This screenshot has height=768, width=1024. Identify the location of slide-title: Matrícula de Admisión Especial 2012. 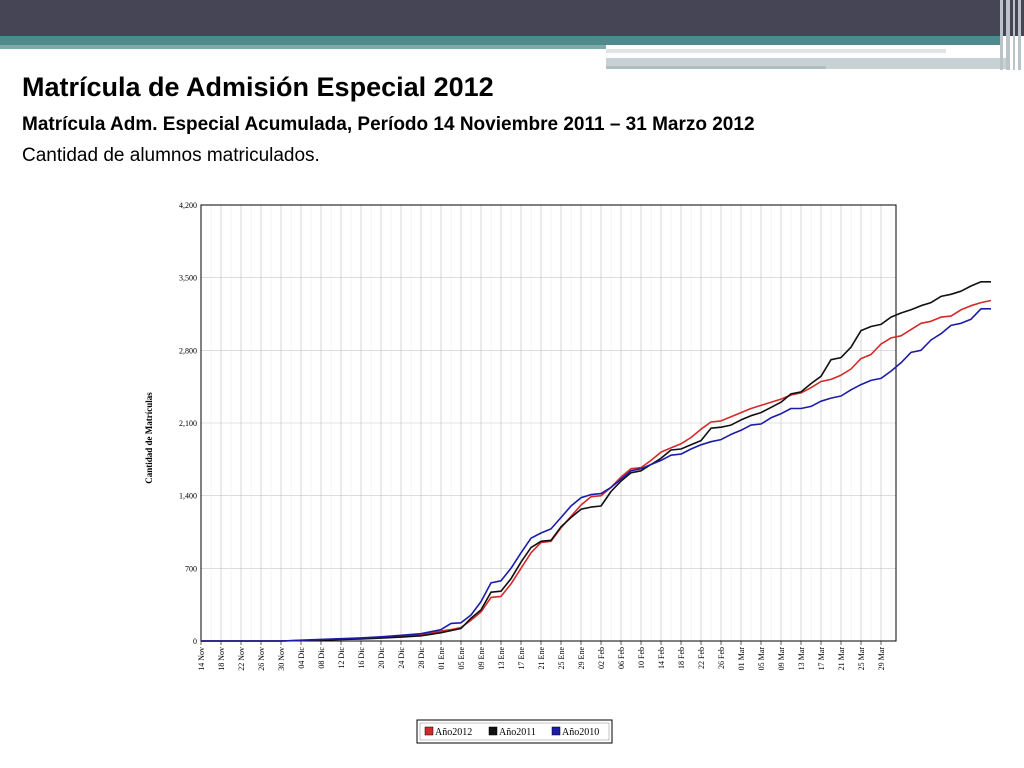
(258, 87).